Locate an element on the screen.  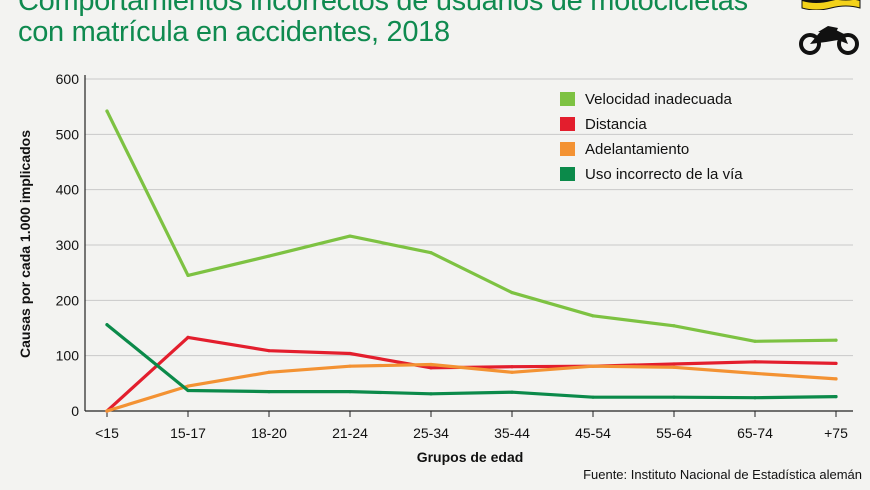
y-tick-label: 200 is located at coordinates (68, 300).